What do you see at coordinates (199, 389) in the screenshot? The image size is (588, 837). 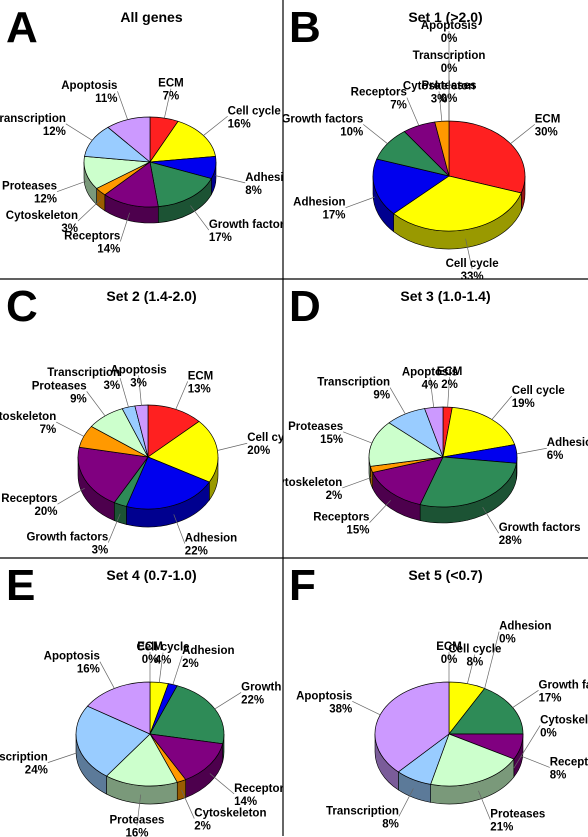 I see `slice-value-ecm: 13%` at bounding box center [199, 389].